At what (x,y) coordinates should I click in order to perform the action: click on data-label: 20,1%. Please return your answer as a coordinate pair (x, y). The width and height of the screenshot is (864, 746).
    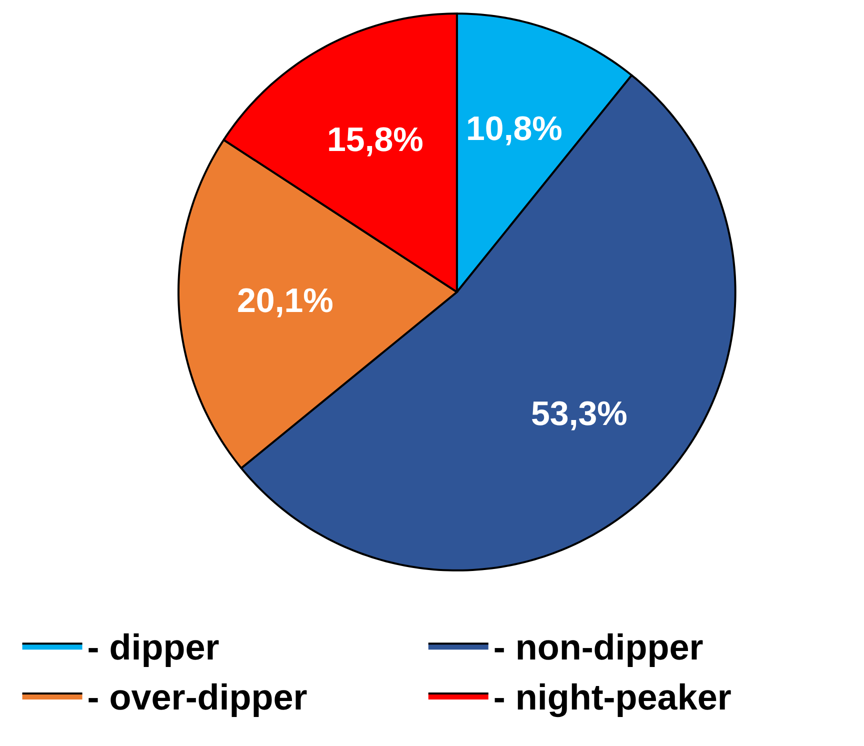
    Looking at the image, I should click on (285, 301).